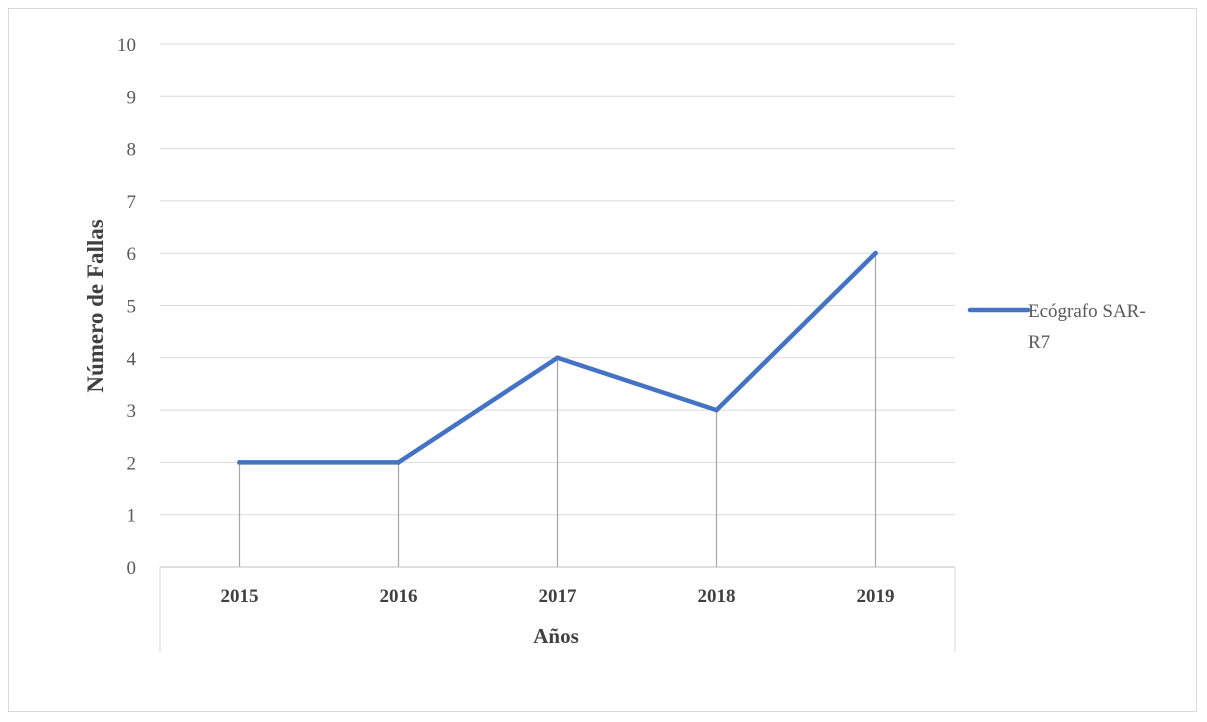 The width and height of the screenshot is (1207, 722). Describe the element at coordinates (132, 568) in the screenshot. I see `y-tick-label-0: 0` at that location.